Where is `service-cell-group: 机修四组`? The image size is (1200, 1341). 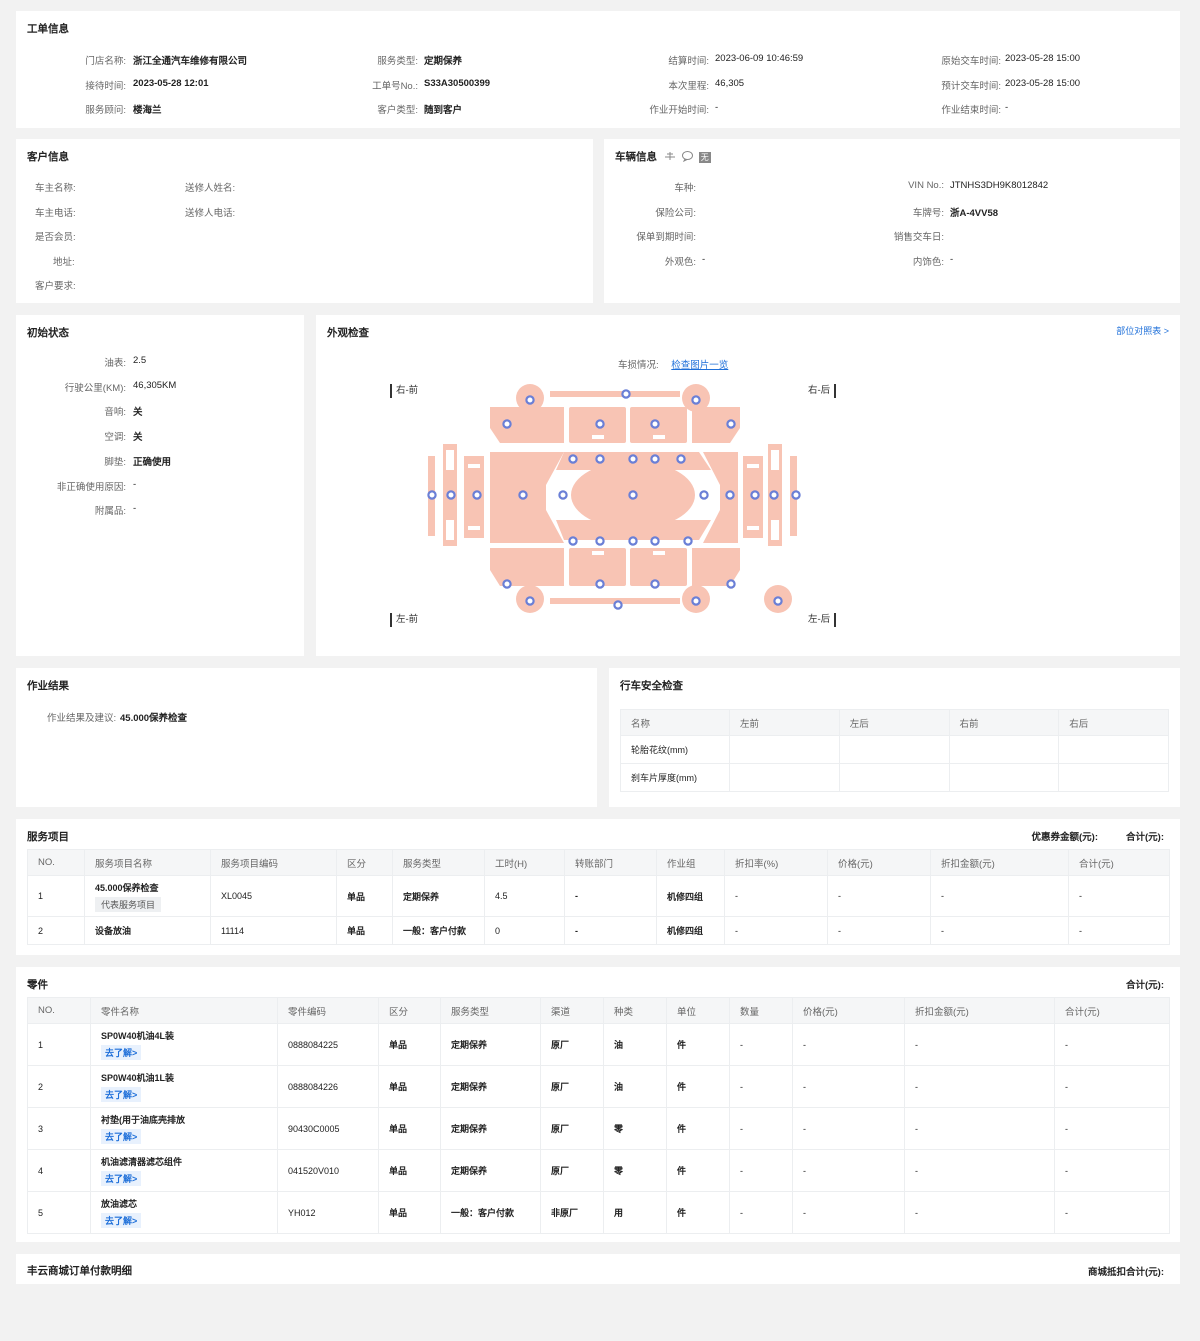
service-cell-group: 机修四组 is located at coordinates (690, 896).